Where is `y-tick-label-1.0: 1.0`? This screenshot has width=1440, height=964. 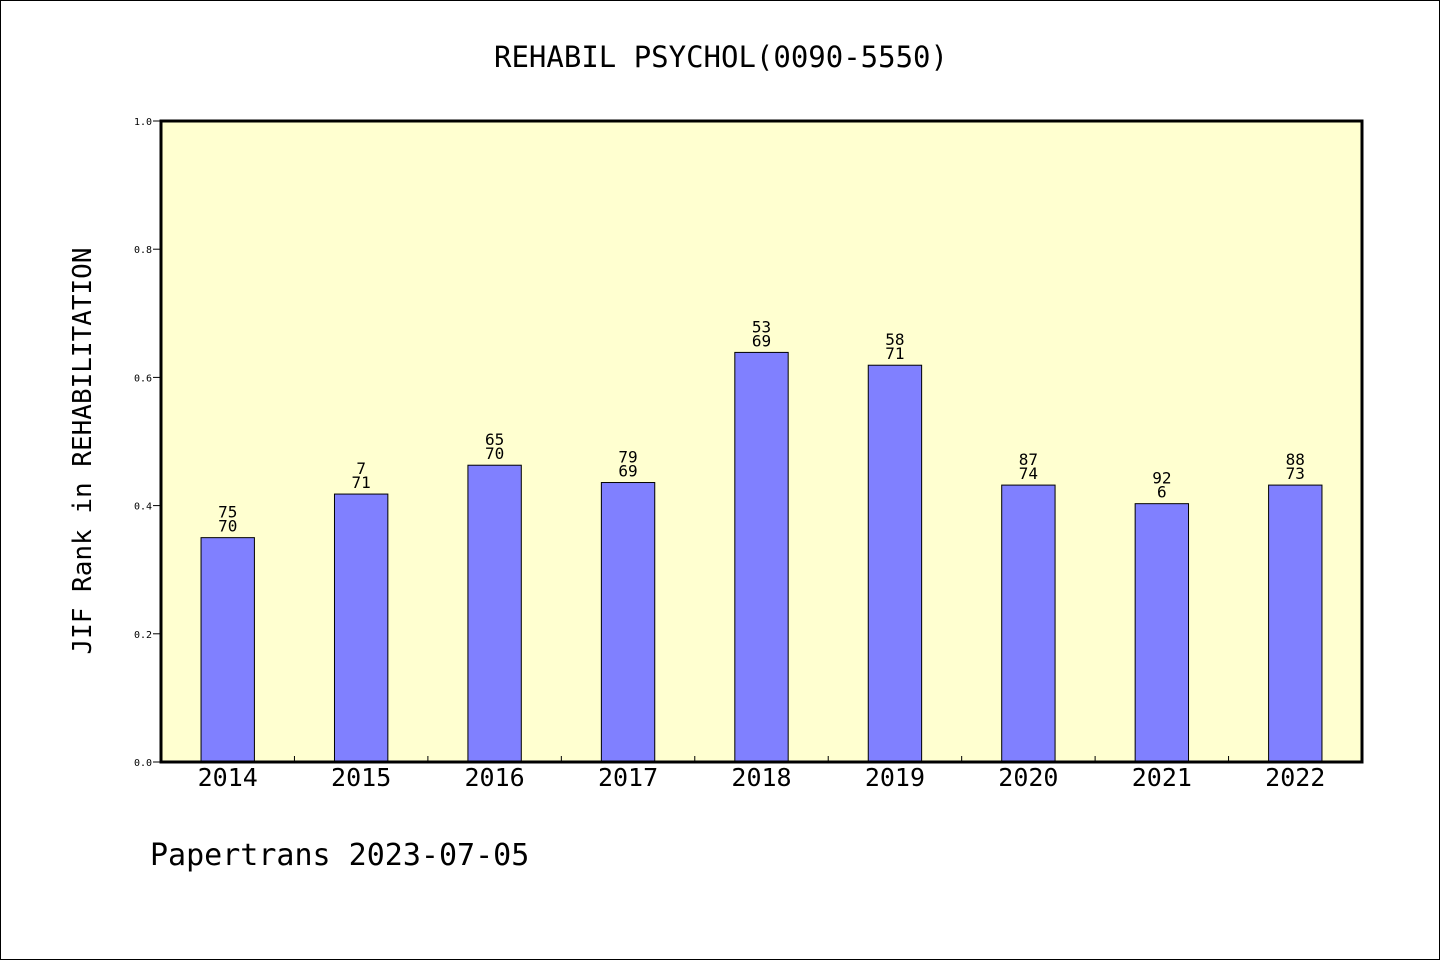 y-tick-label-1.0: 1.0 is located at coordinates (143, 122).